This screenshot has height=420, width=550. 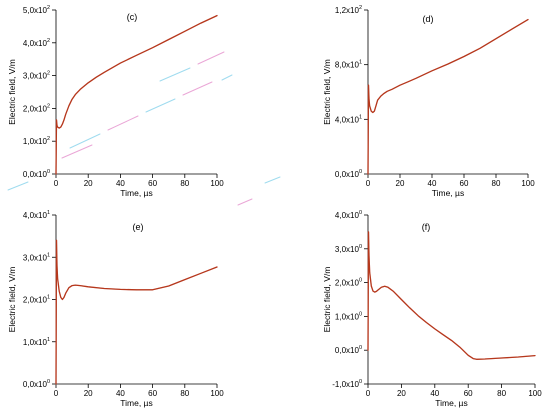 I want to click on y-tick-label: 2,0x10¹, so click(x=36, y=300).